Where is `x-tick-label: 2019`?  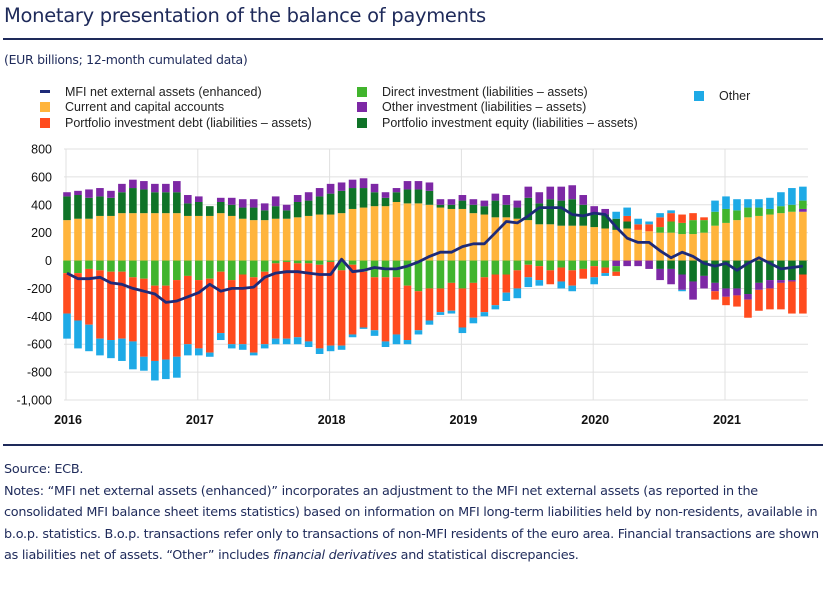
x-tick-label: 2019 is located at coordinates (463, 420).